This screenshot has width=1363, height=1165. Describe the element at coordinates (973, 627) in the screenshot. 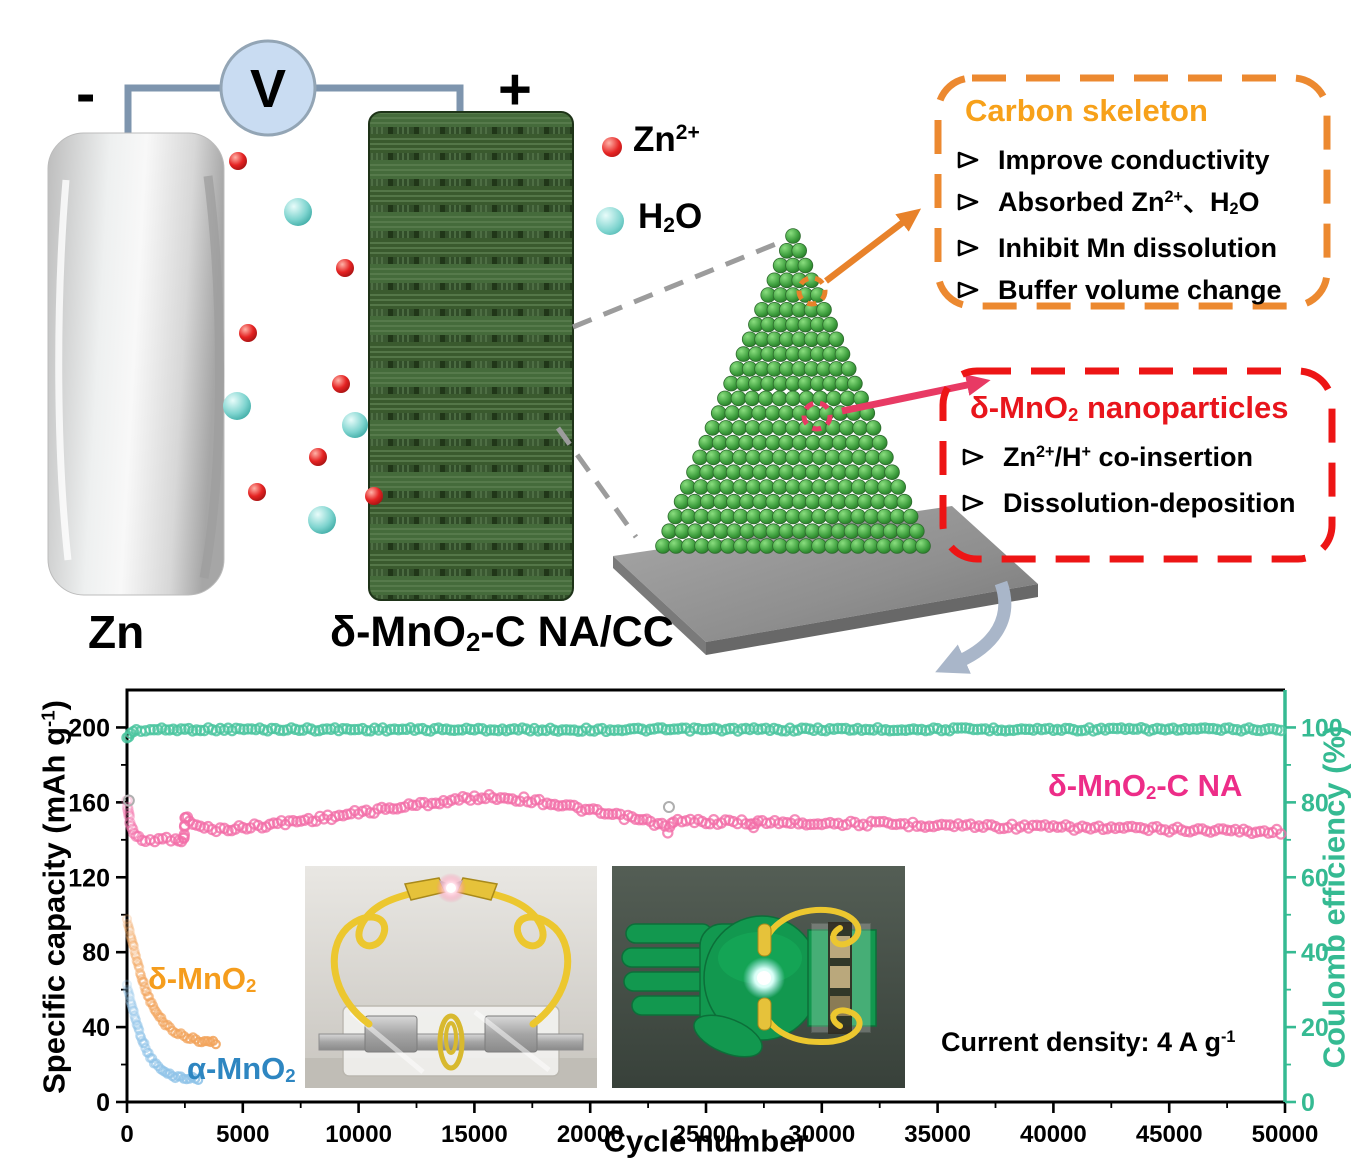

I see `down-curved-arrow-icon` at that location.